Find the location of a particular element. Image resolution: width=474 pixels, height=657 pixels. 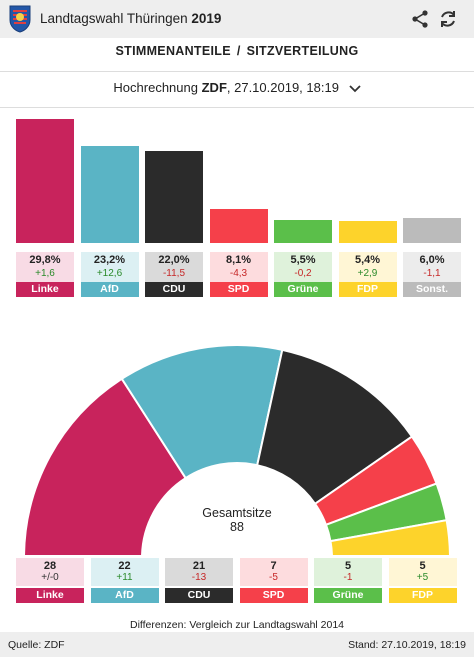

total-seats-label: Gesamtsitze 88 is located at coordinates (237, 520).